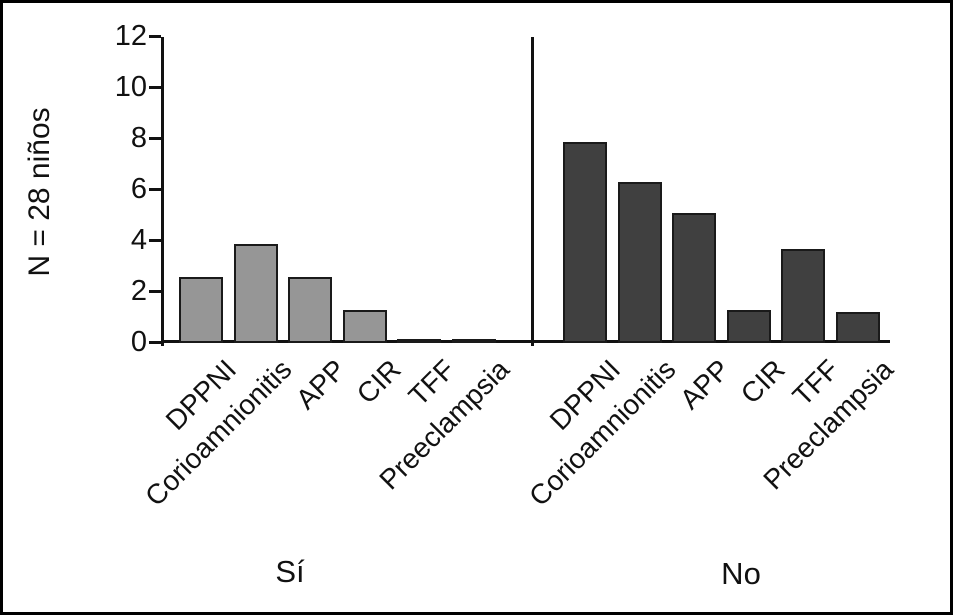 This screenshot has height=615, width=953. Describe the element at coordinates (130, 87) in the screenshot. I see `y-tick-label: 10` at that location.